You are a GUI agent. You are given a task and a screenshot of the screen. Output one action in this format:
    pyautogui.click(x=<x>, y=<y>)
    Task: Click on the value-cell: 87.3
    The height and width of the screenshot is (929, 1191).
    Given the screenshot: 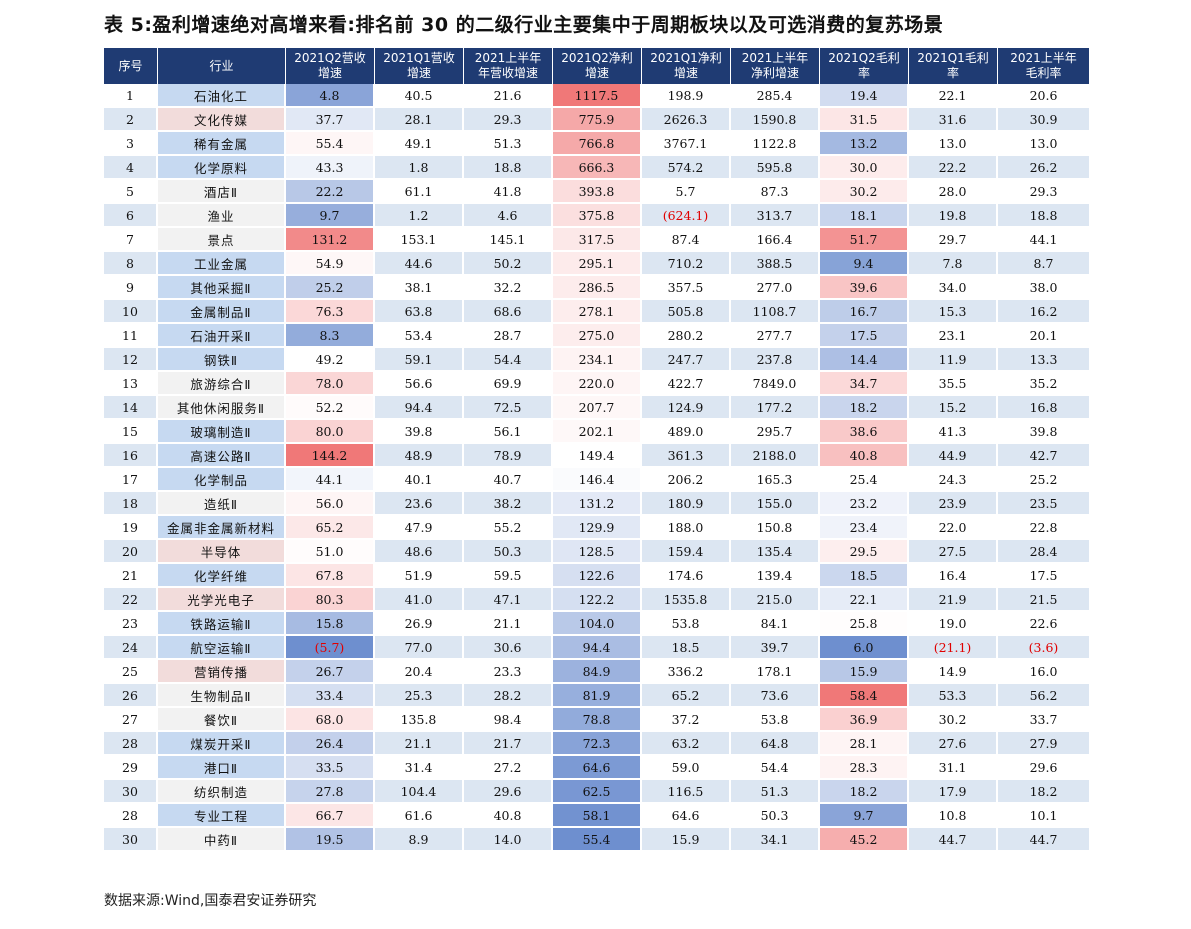 What is the action you would take?
    pyautogui.click(x=775, y=192)
    